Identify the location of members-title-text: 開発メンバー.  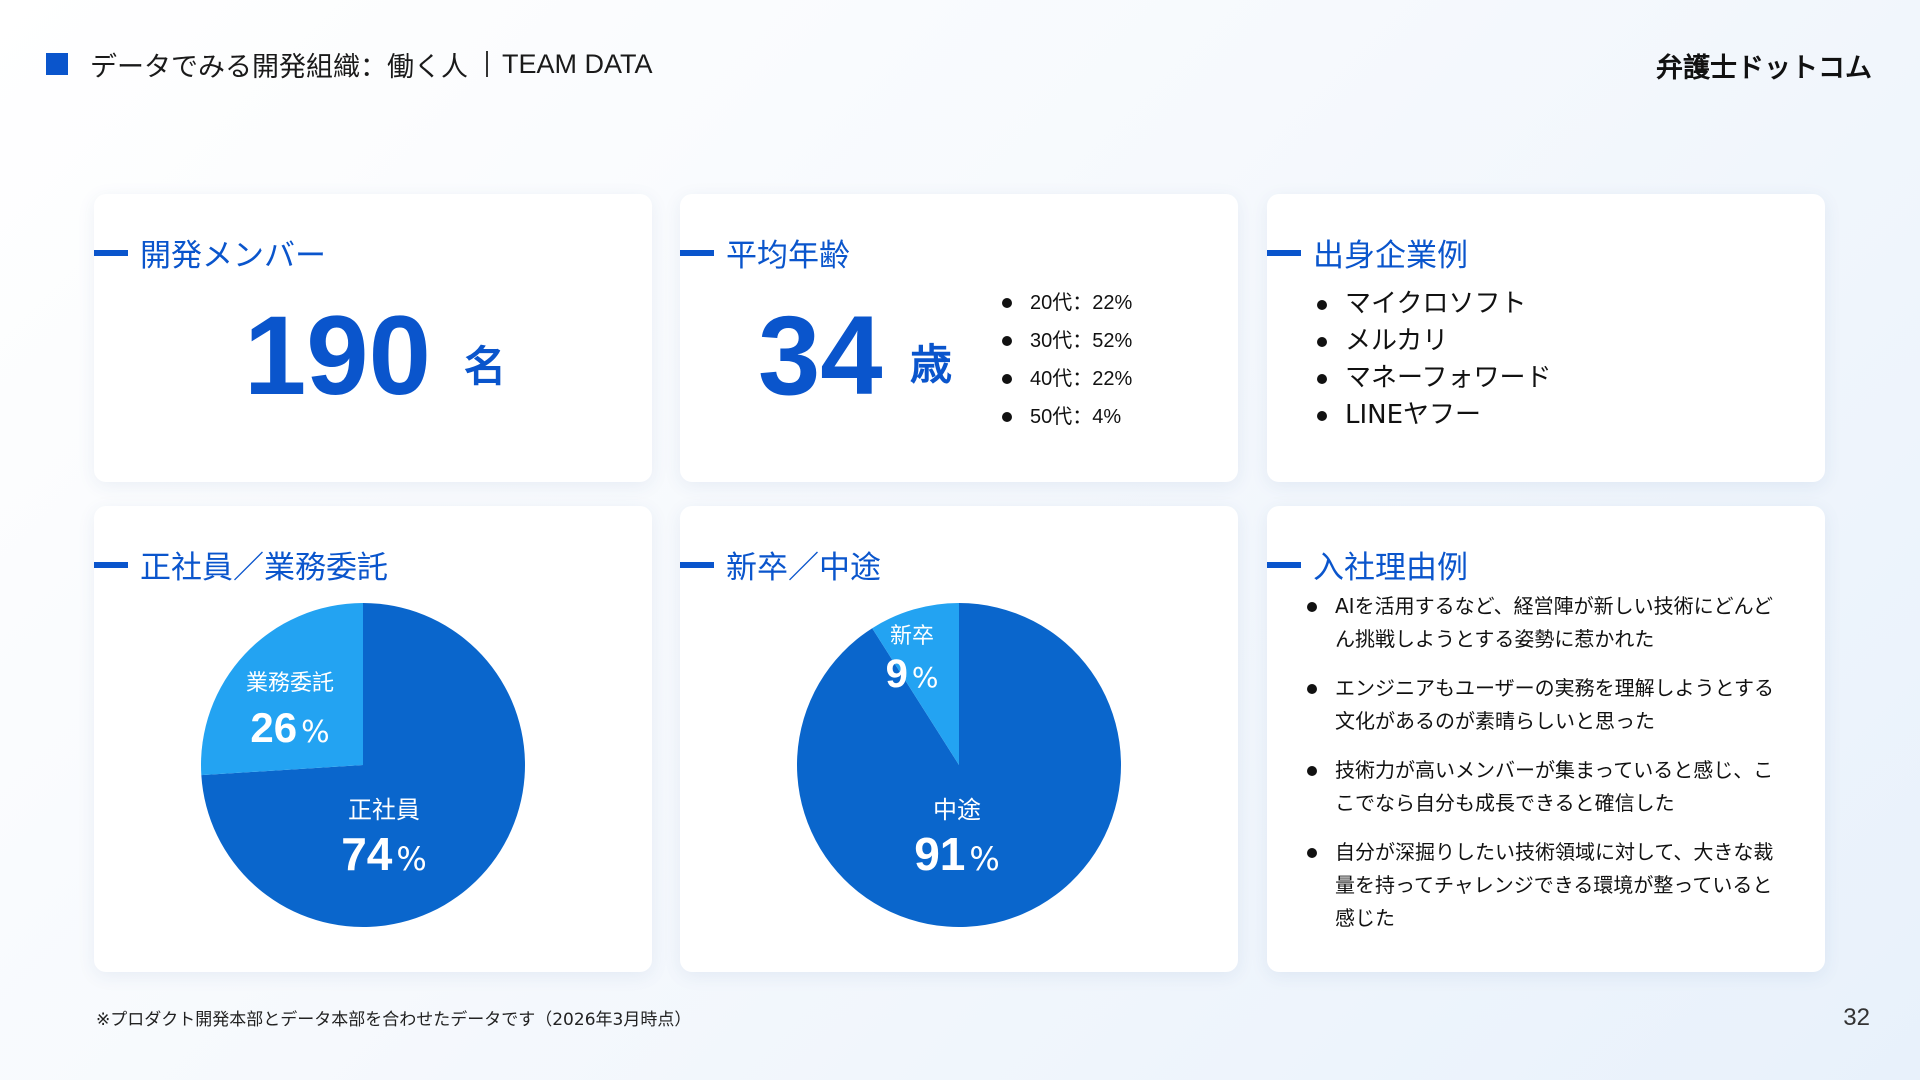
(233, 256).